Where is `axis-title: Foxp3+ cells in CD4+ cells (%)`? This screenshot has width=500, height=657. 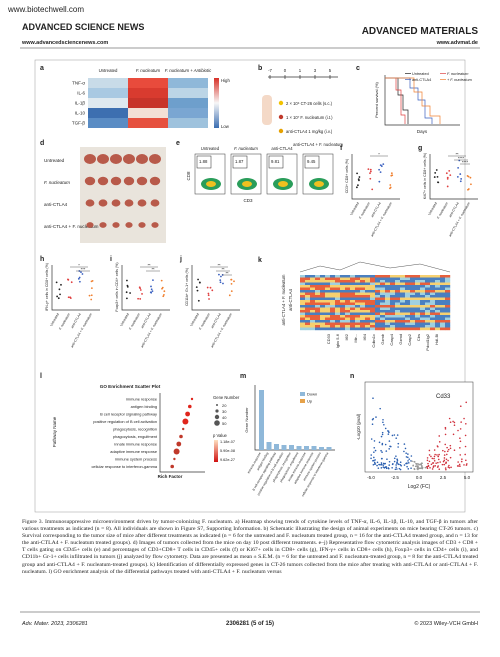
axis-title: Foxp3+ cells in CD4+ cells (%) is located at coordinates (117, 286).